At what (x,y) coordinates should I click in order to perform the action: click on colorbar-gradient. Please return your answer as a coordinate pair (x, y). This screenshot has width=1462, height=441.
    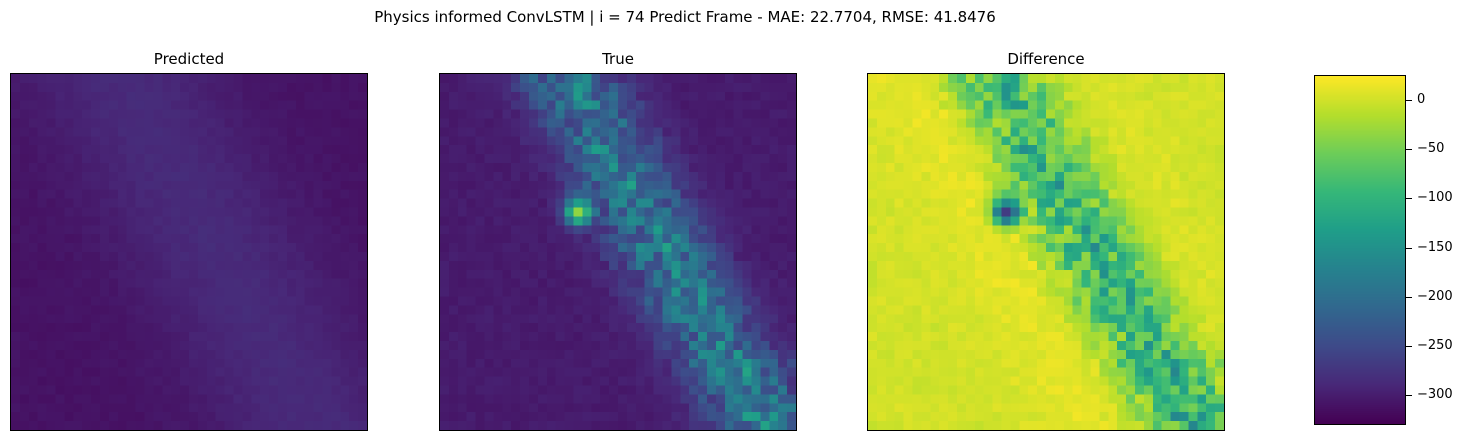
    Looking at the image, I should click on (1360, 250).